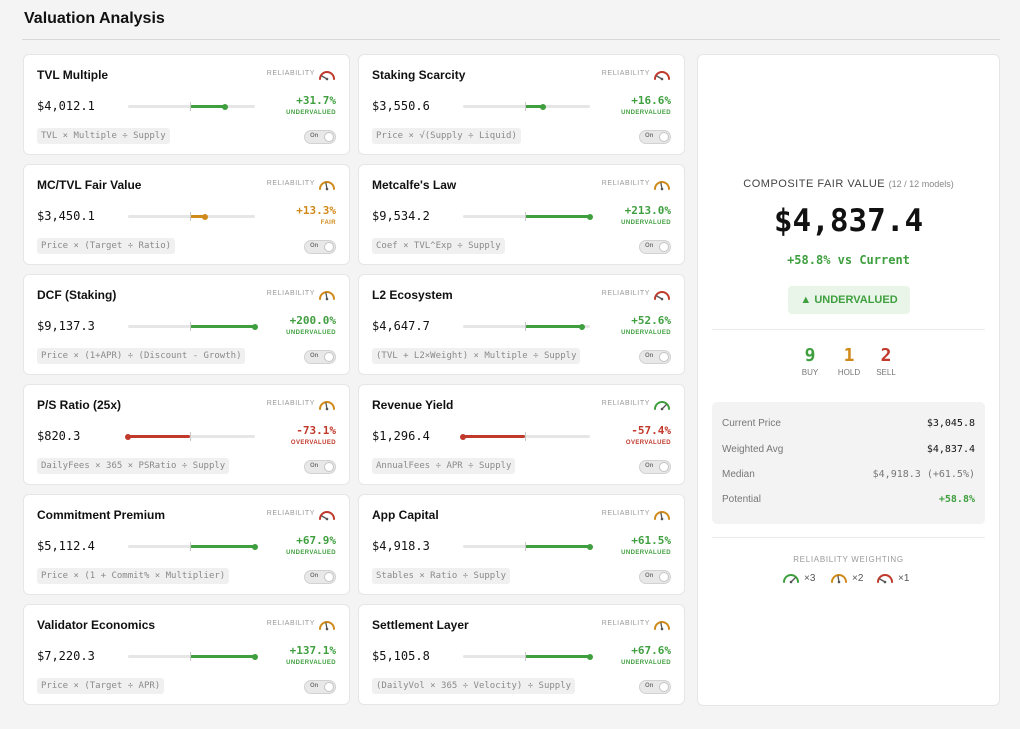 The image size is (1020, 729). Describe the element at coordinates (73, 75) in the screenshot. I see `model-name: TVL Multiple` at that location.